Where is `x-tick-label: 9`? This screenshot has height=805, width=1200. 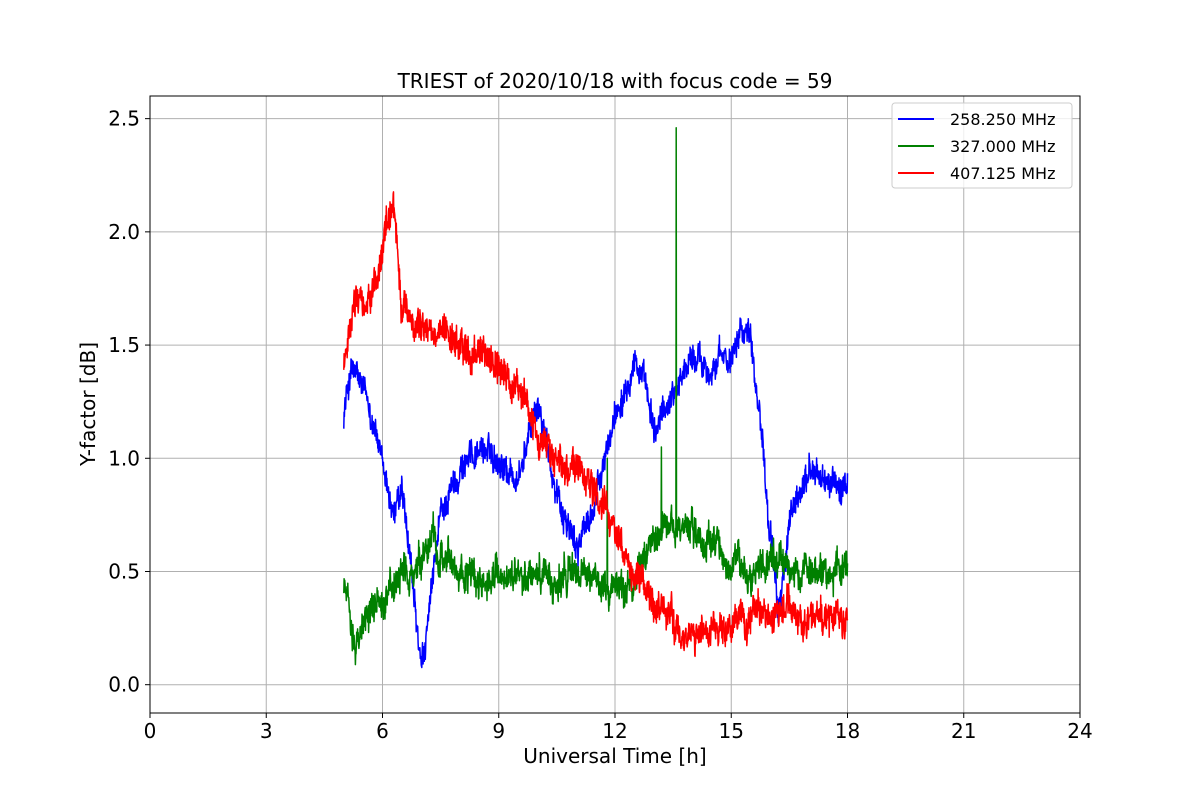
x-tick-label: 9 is located at coordinates (498, 731).